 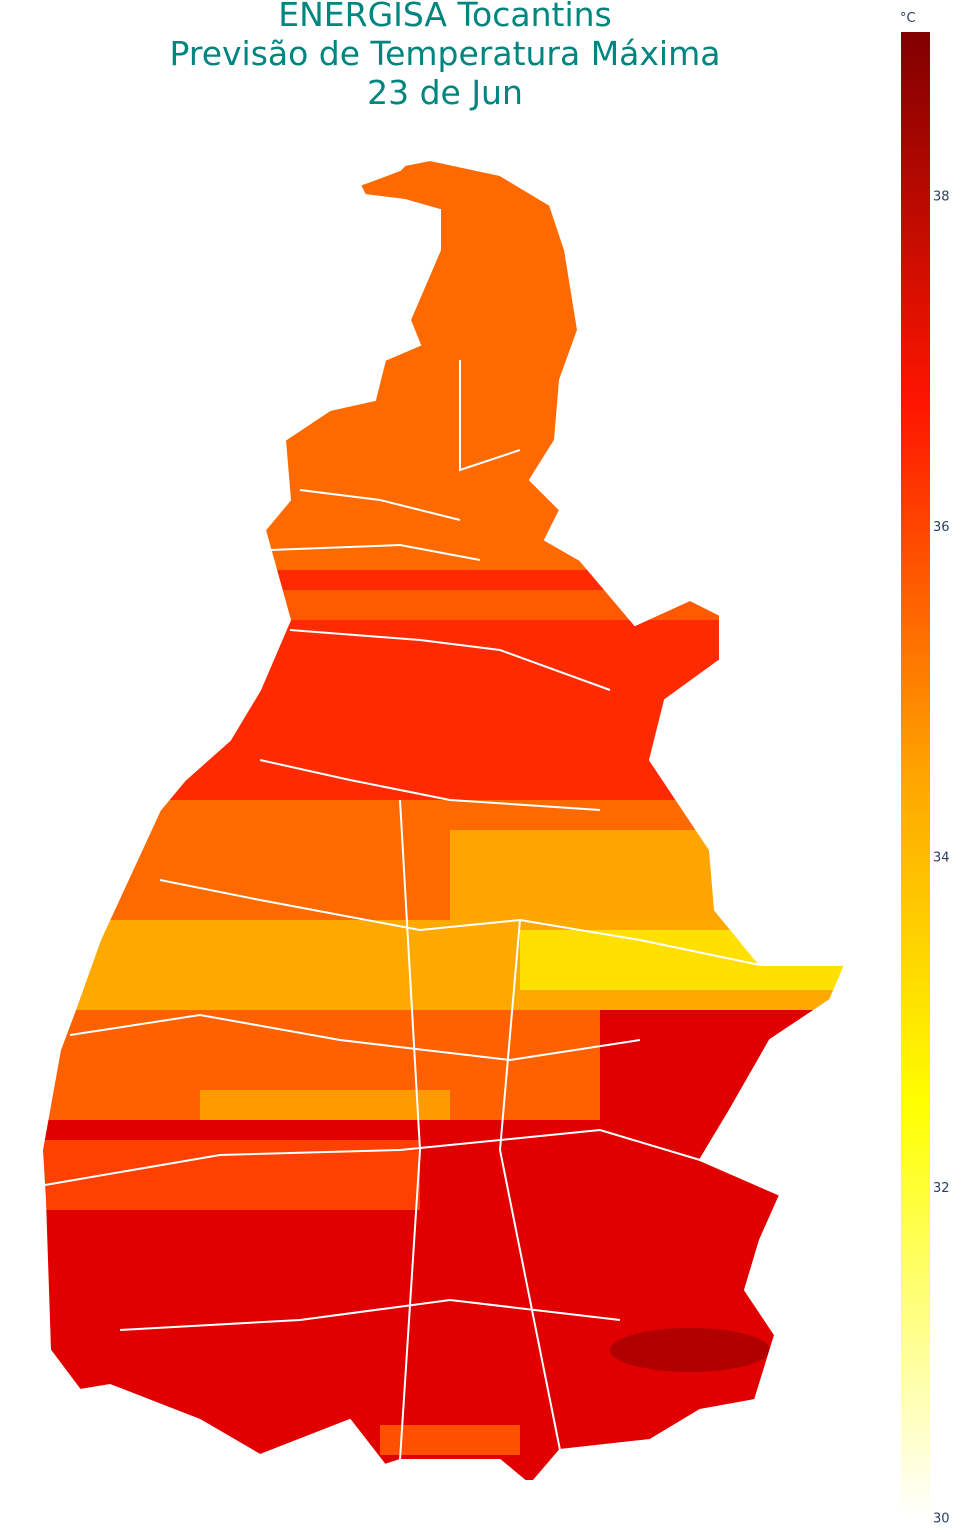 I want to click on colorbar-tick-label: 34, so click(x=941, y=858).